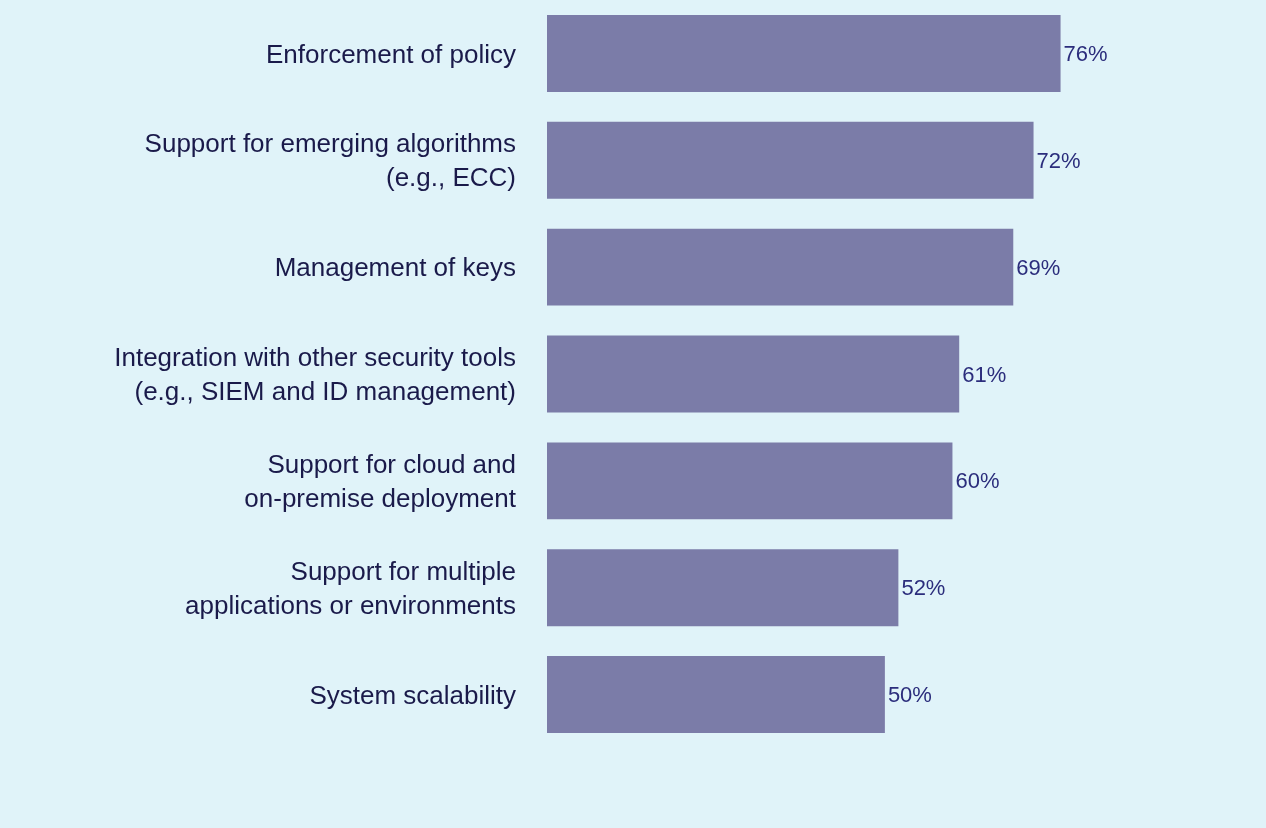 This screenshot has width=1266, height=828. What do you see at coordinates (380, 481) in the screenshot?
I see `y-tick-label: Support for cloud and on-premise deployment` at bounding box center [380, 481].